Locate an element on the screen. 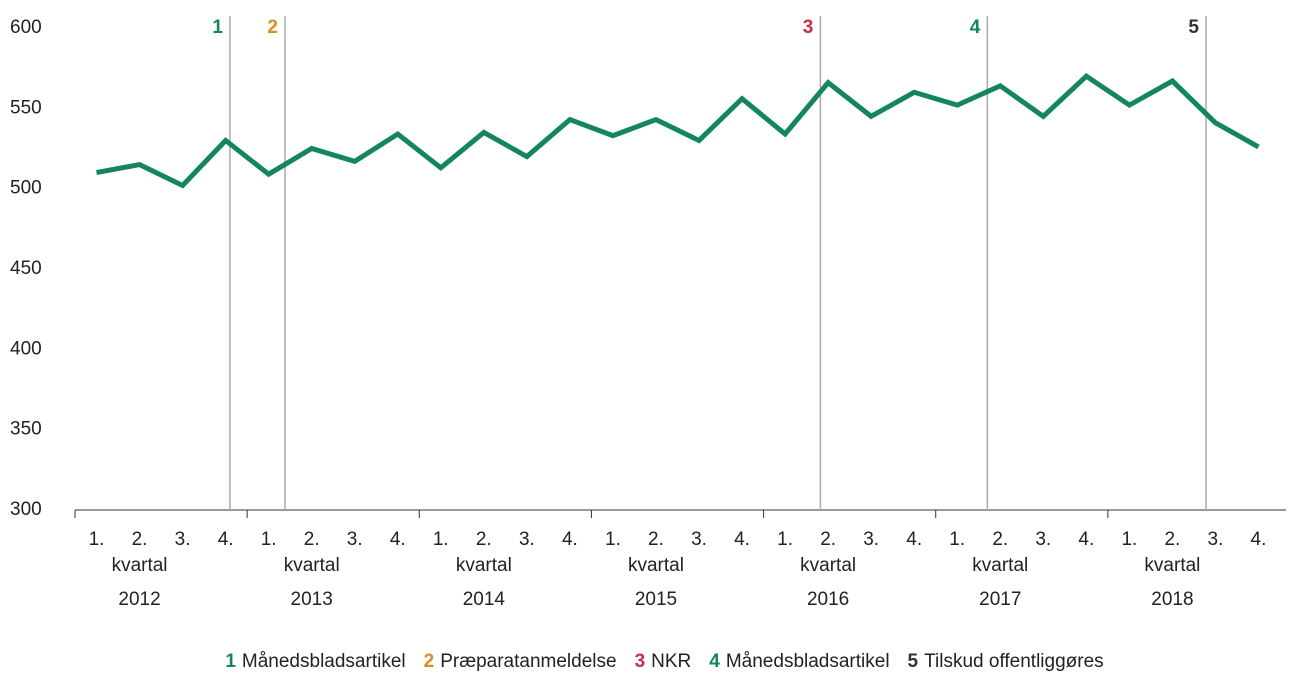 This screenshot has height=684, width=1289. legend-item: 4 Månedsbladsartikel is located at coordinates (799, 661).